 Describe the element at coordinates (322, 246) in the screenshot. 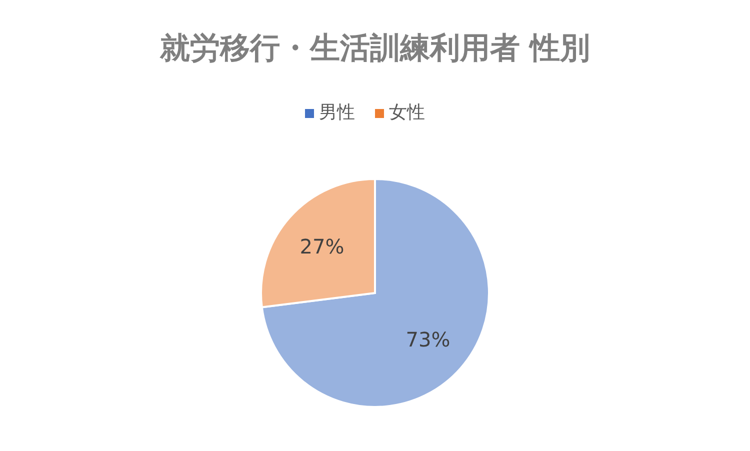

I see `data-label: 27%` at that location.